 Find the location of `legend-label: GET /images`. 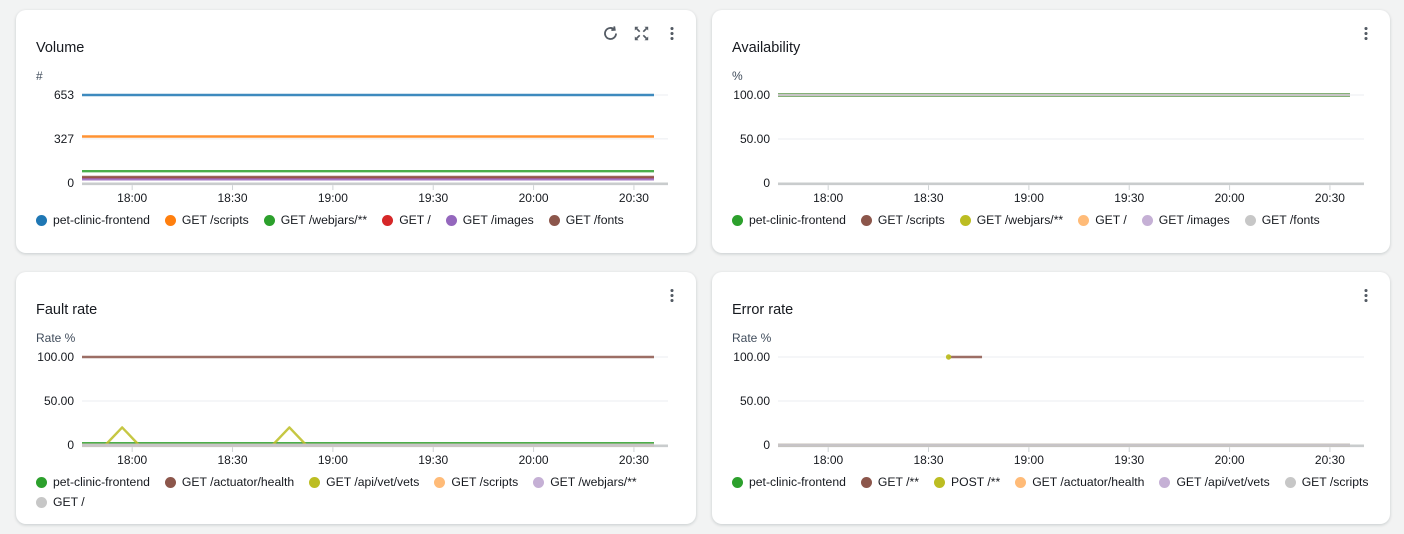

legend-label: GET /images is located at coordinates (498, 220).